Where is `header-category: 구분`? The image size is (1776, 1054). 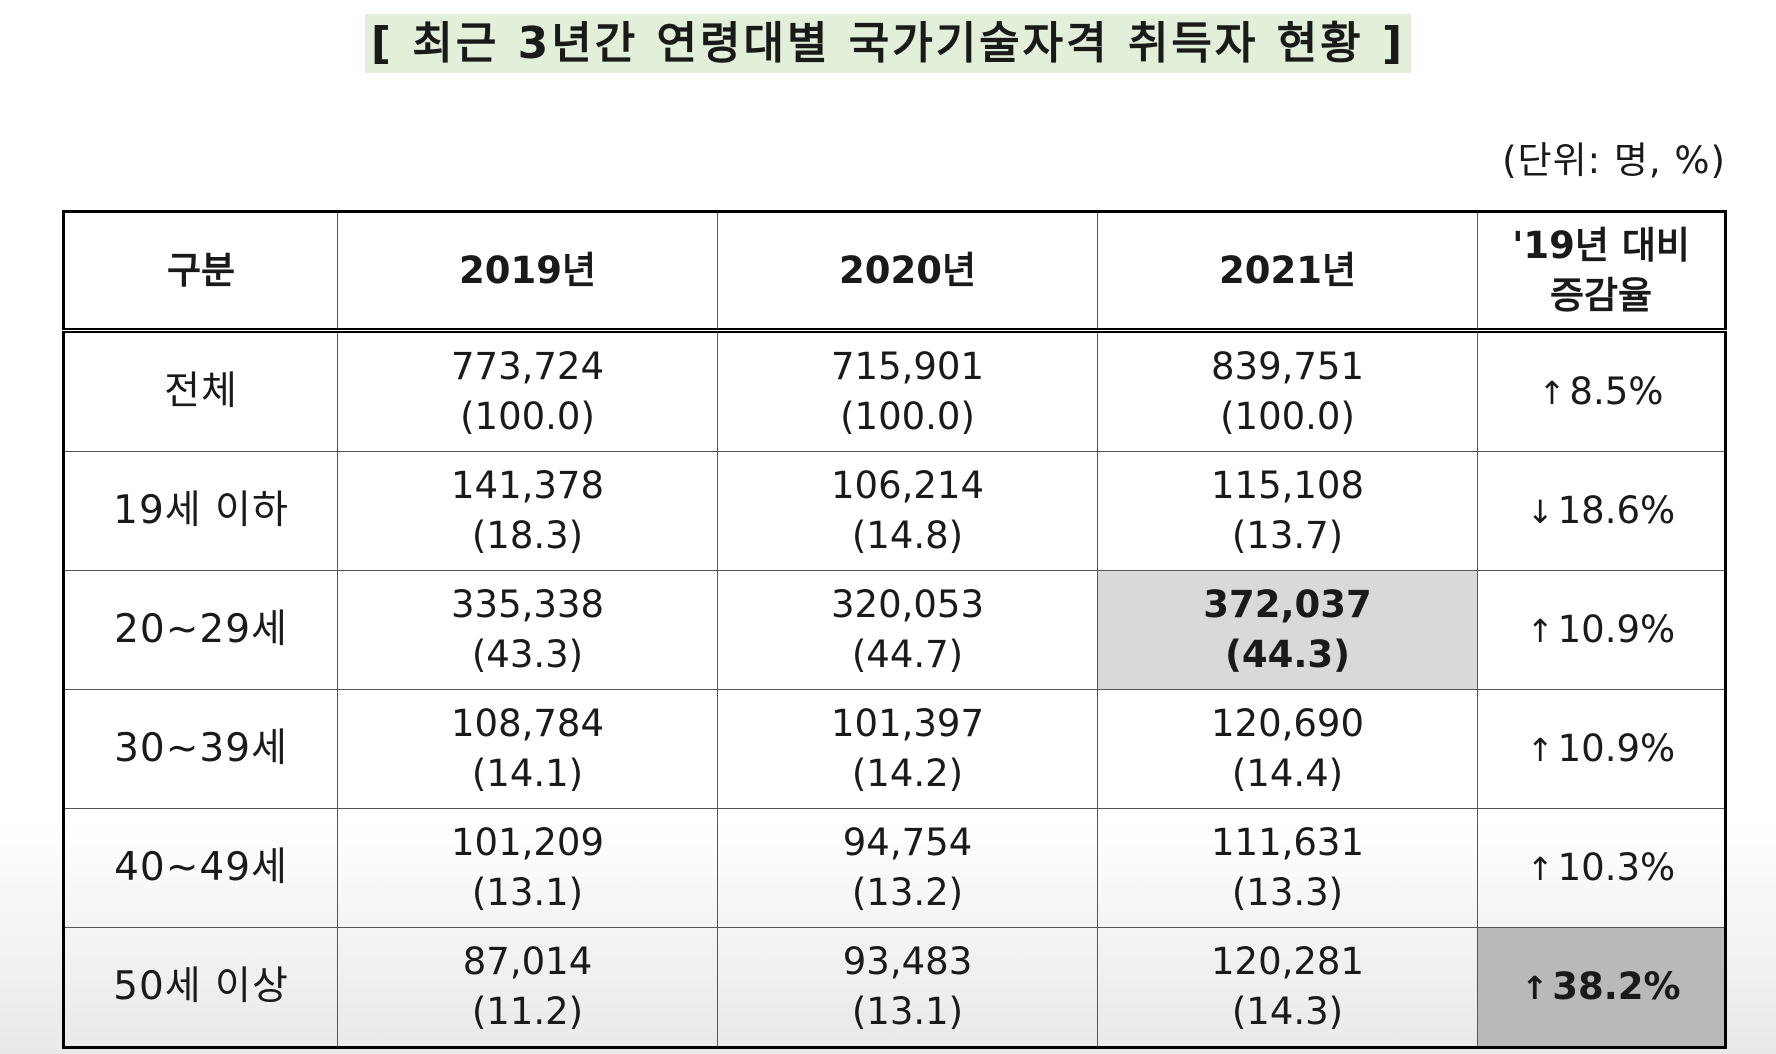
header-category: 구분 is located at coordinates (200, 272).